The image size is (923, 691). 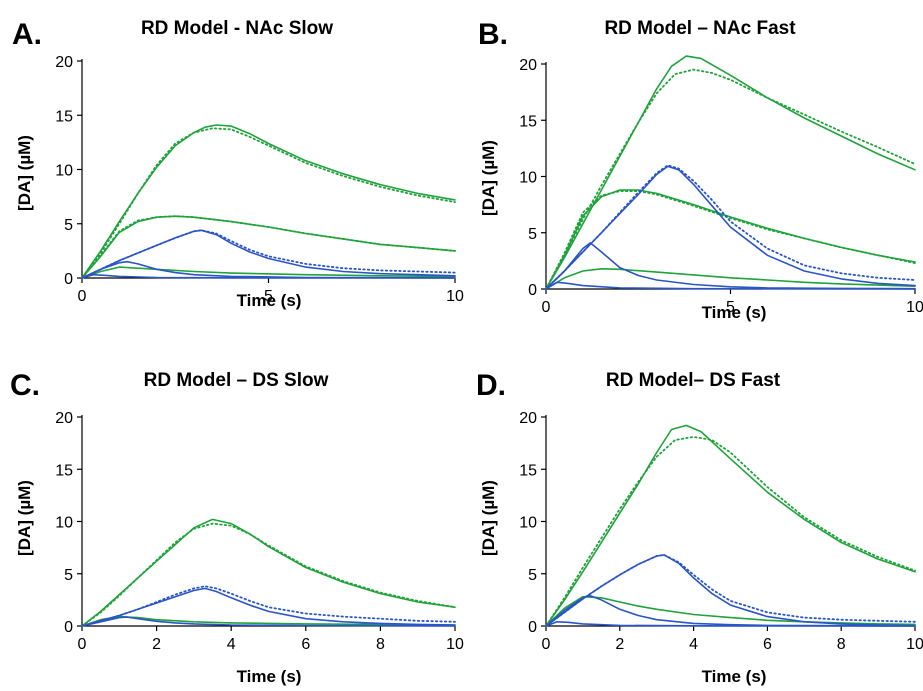 I want to click on panel-a-series-9-solid-line, so click(x=268, y=276).